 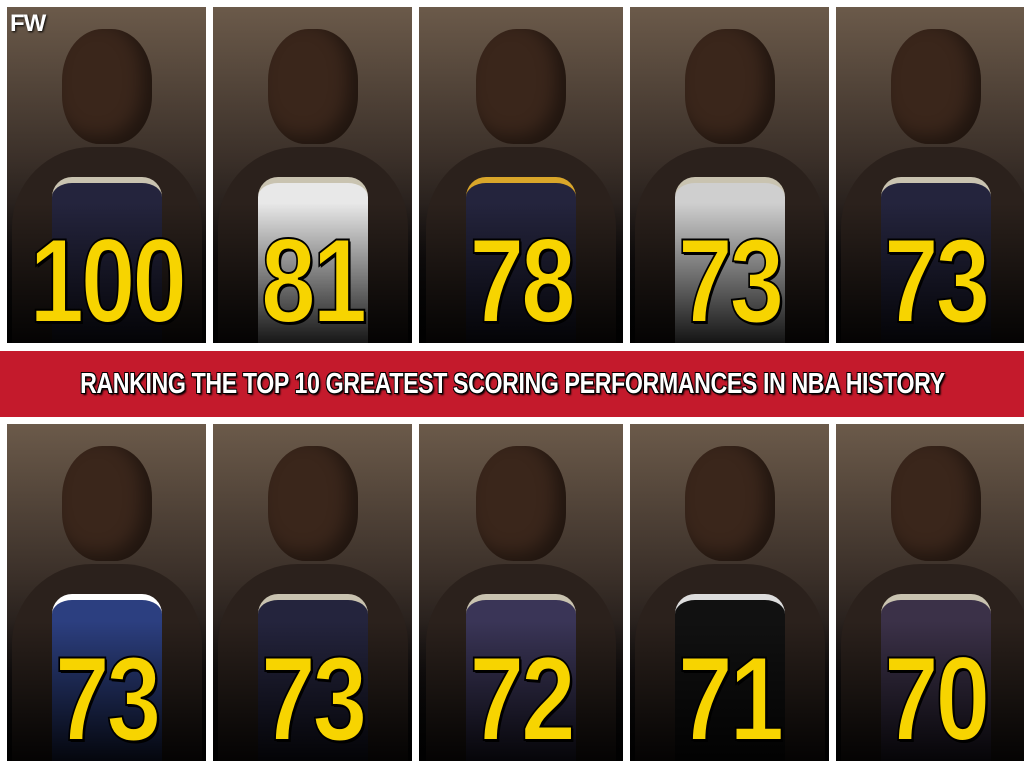 I want to click on points-label: 78, so click(x=523, y=278).